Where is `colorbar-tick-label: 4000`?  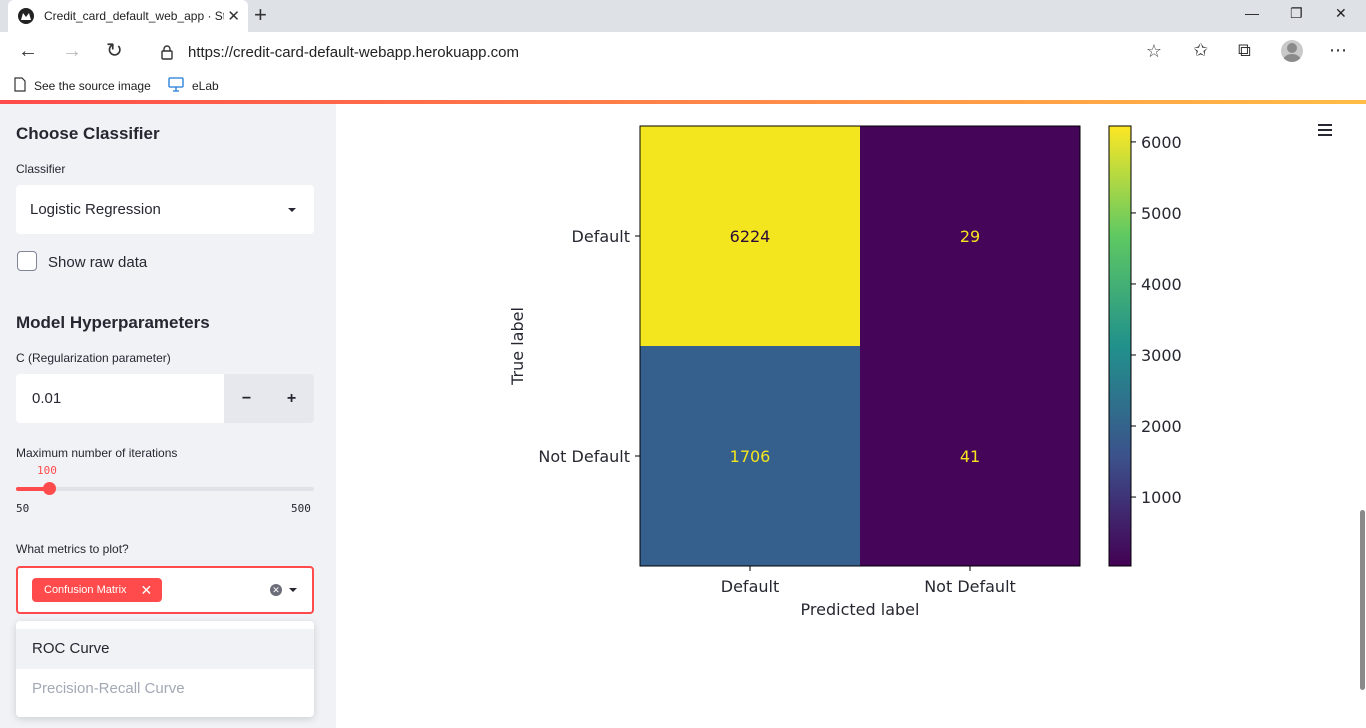
colorbar-tick-label: 4000 is located at coordinates (1161, 284).